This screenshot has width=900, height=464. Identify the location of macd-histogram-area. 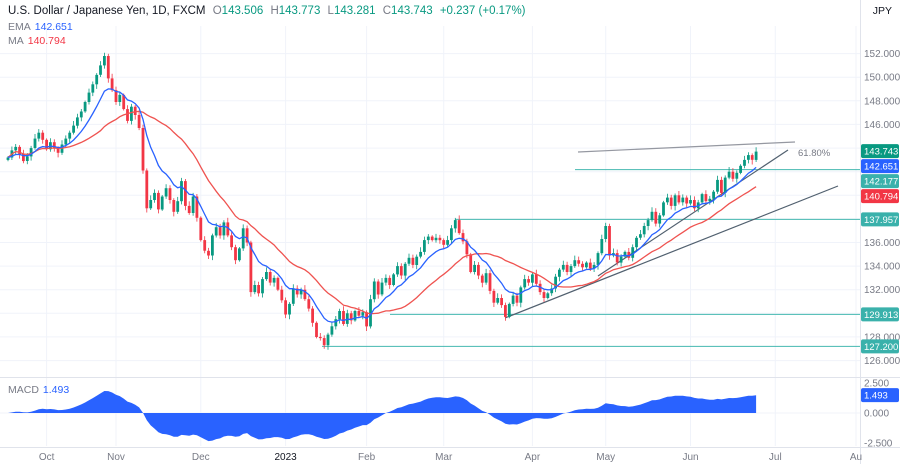
(382, 416).